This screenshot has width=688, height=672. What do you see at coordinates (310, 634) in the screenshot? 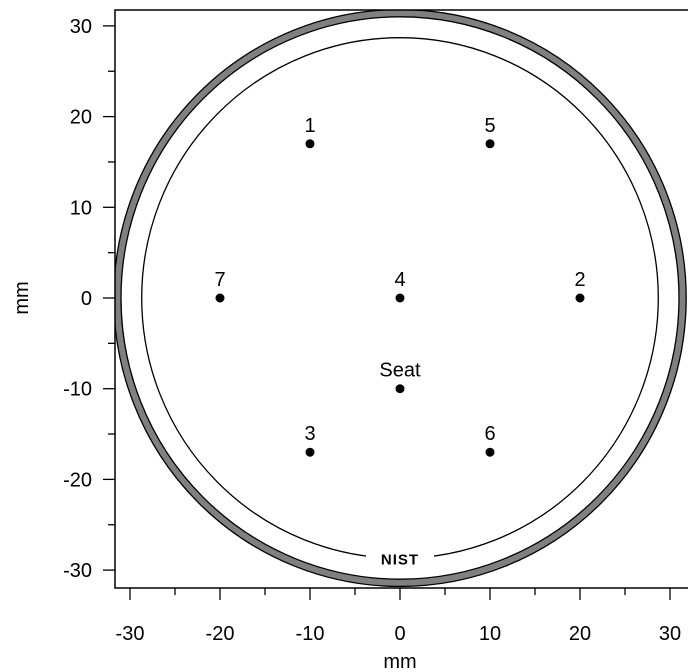
I see `x-tick-label: -10` at bounding box center [310, 634].